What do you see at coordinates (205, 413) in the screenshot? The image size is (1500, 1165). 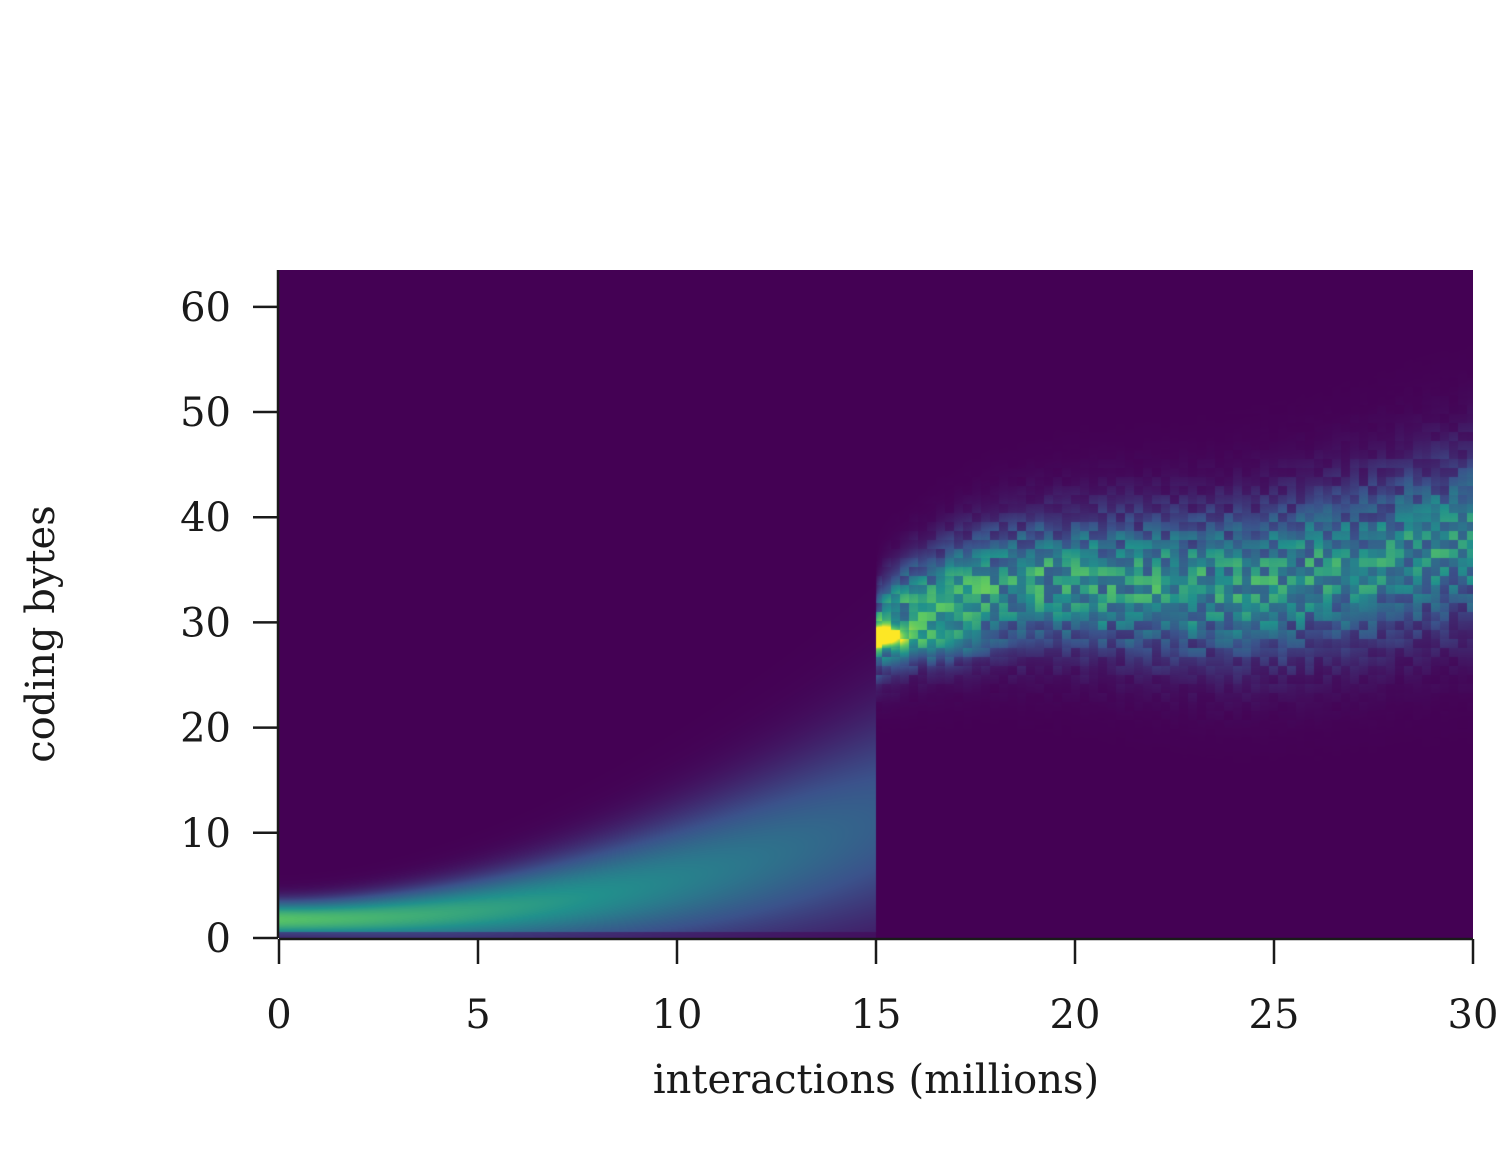 I see `y-tick-label: 50` at bounding box center [205, 413].